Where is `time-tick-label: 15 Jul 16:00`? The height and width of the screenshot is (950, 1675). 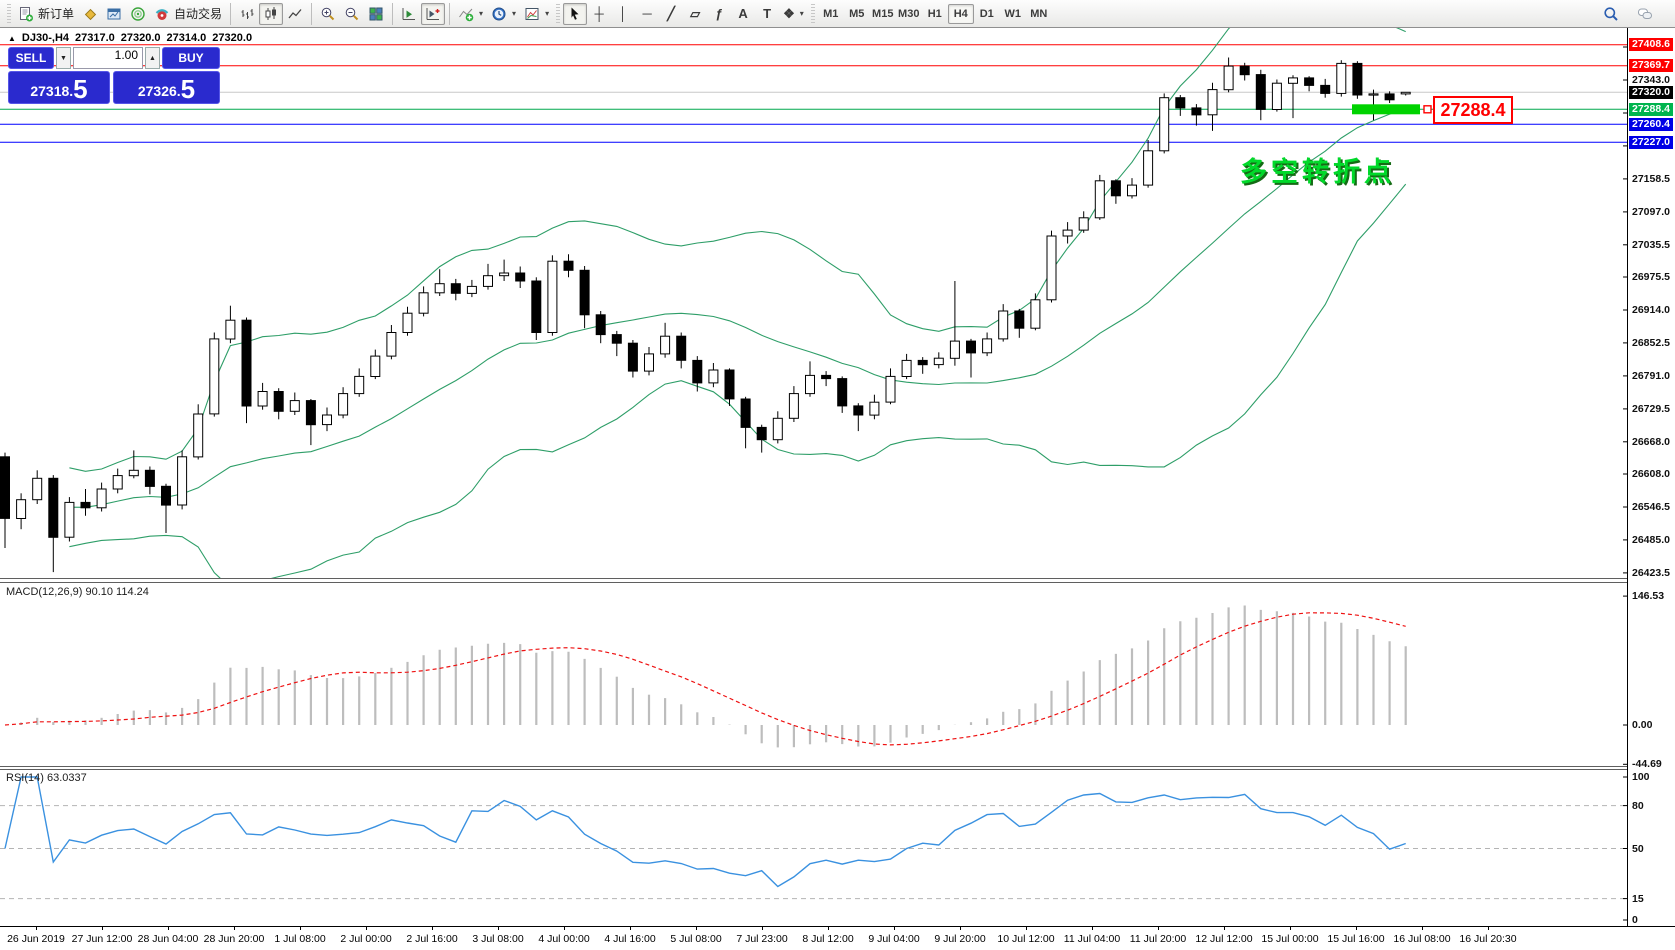
time-tick-label: 15 Jul 16:00 is located at coordinates (1356, 939).